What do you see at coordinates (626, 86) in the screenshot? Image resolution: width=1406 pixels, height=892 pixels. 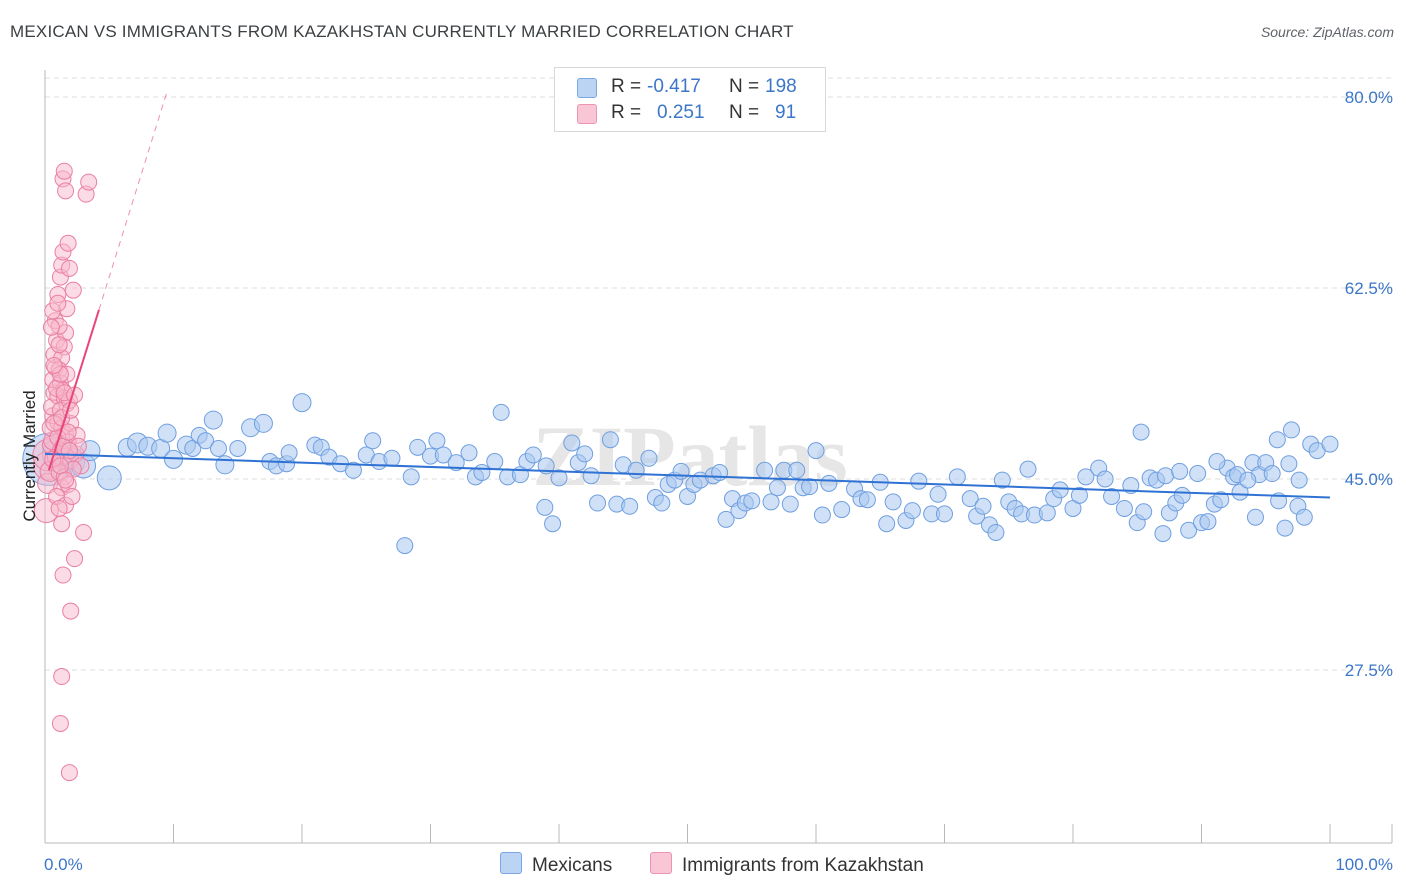 I see `legend-r-label: R =` at bounding box center [626, 86].